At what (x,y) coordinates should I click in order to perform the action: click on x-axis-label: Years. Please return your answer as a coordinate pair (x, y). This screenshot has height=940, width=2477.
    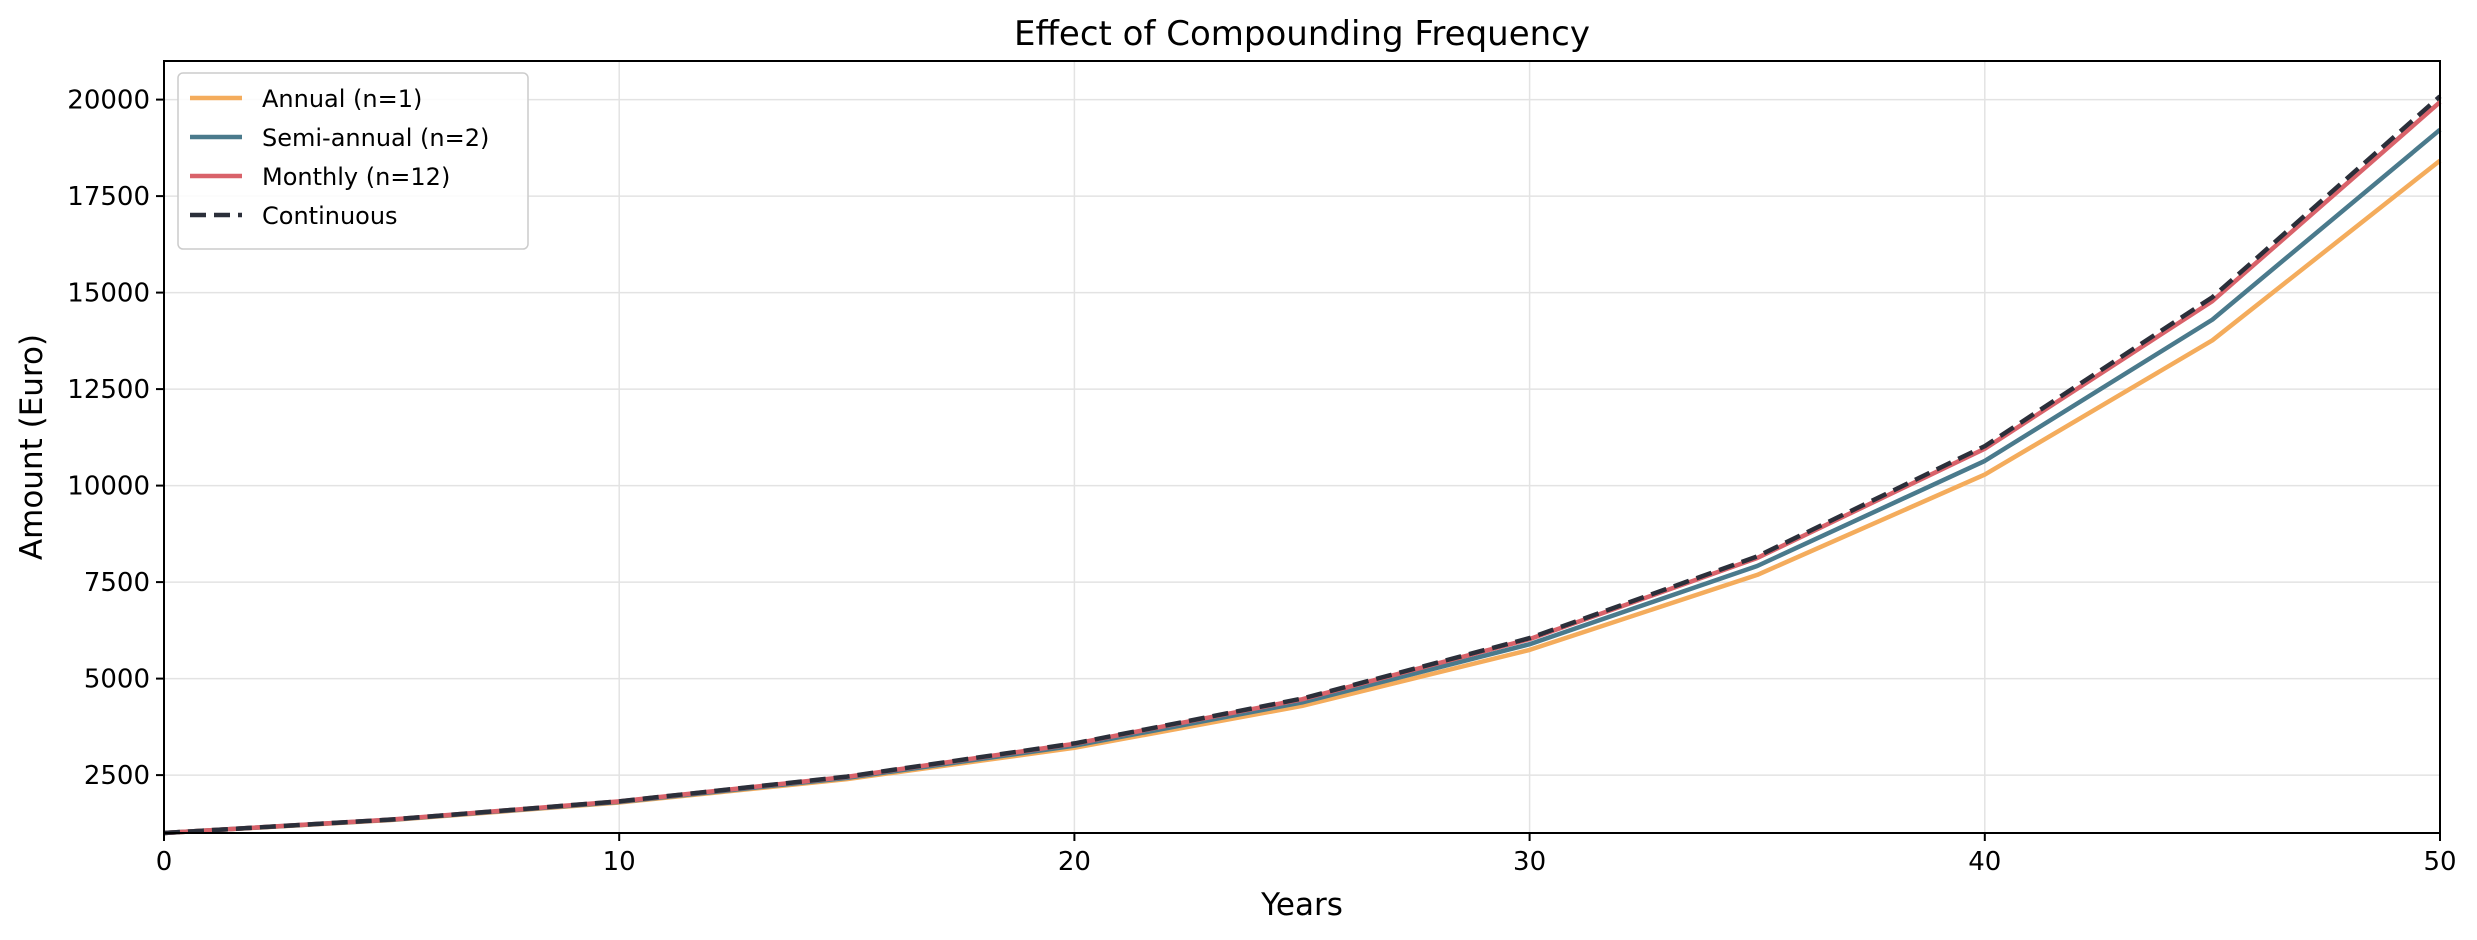
    Looking at the image, I should click on (1301, 905).